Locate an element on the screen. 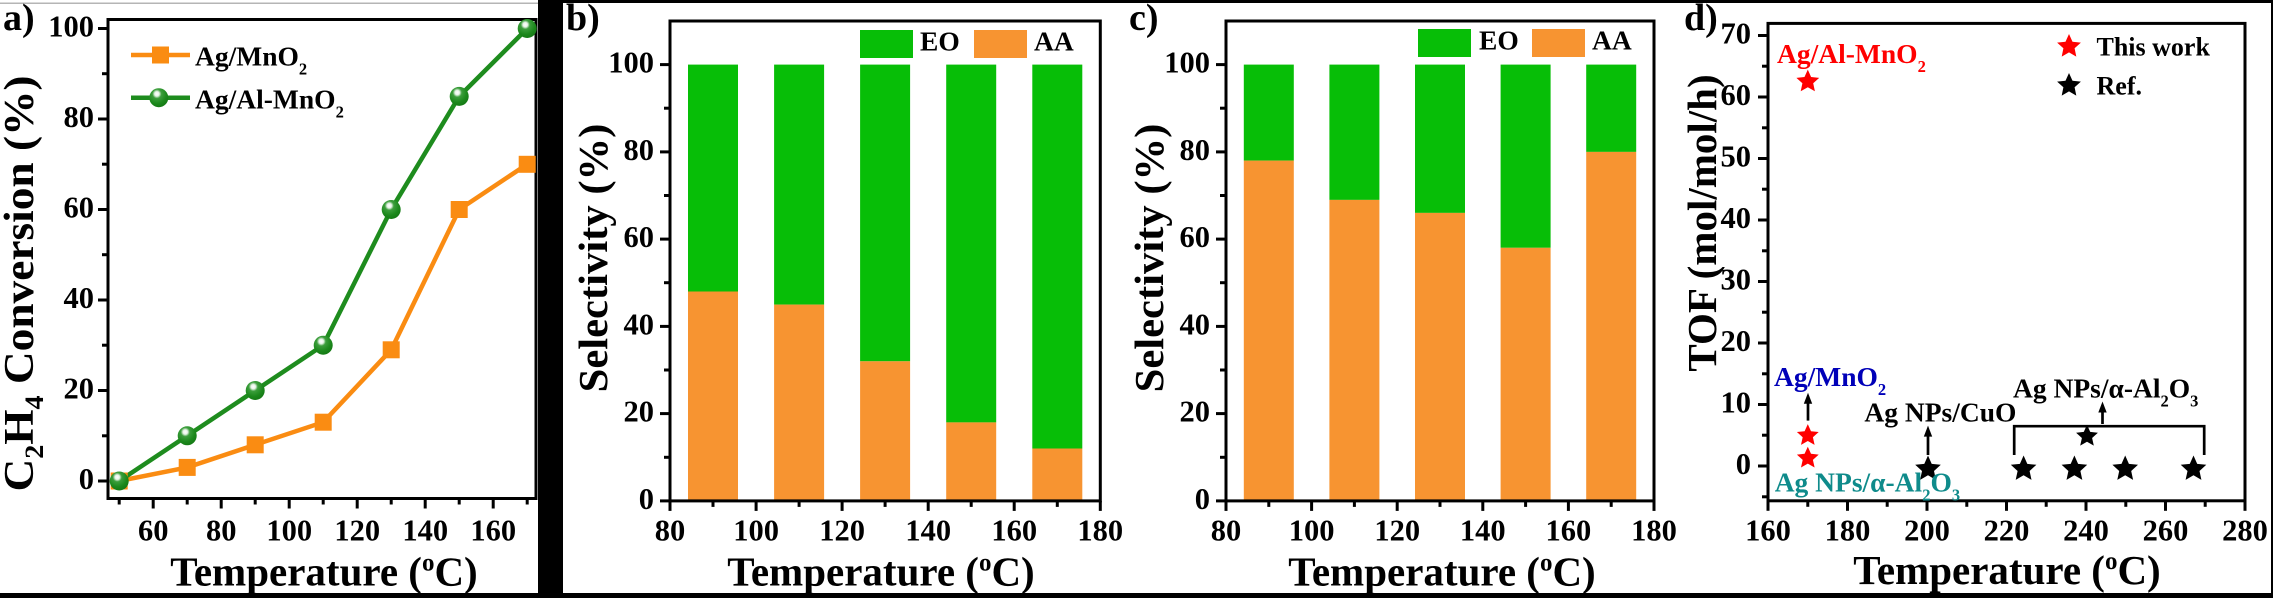 The image size is (2273, 598). svg-text: 220 is located at coordinates (2007, 531).